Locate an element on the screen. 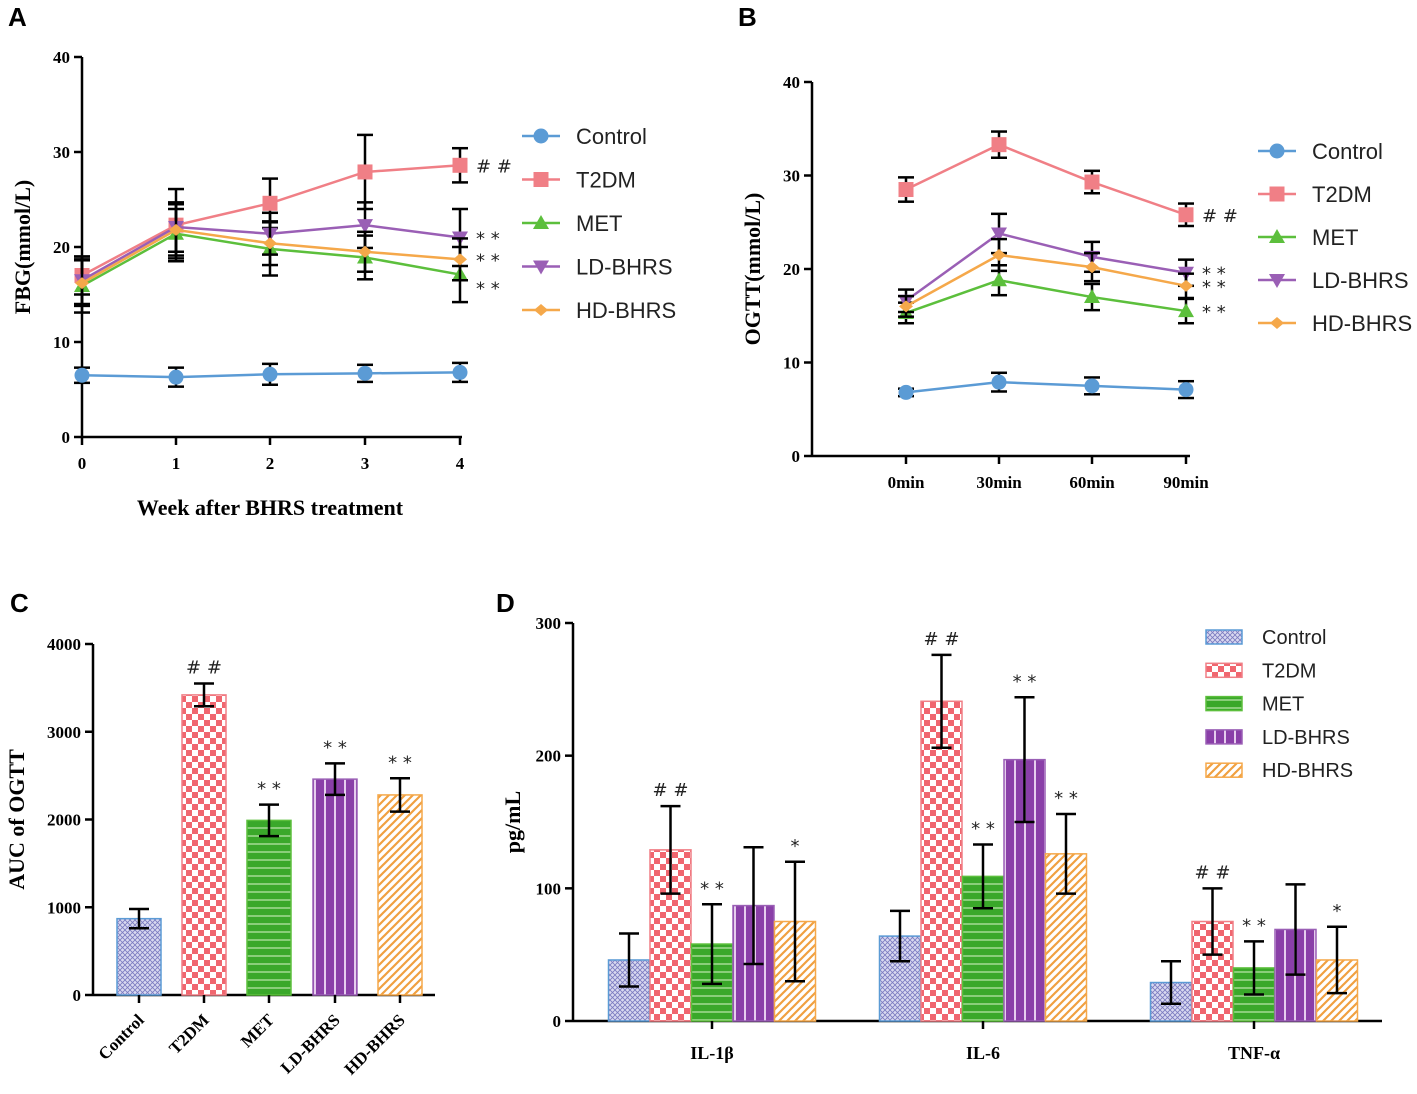  y-tick-label: 2000 is located at coordinates (64, 820).